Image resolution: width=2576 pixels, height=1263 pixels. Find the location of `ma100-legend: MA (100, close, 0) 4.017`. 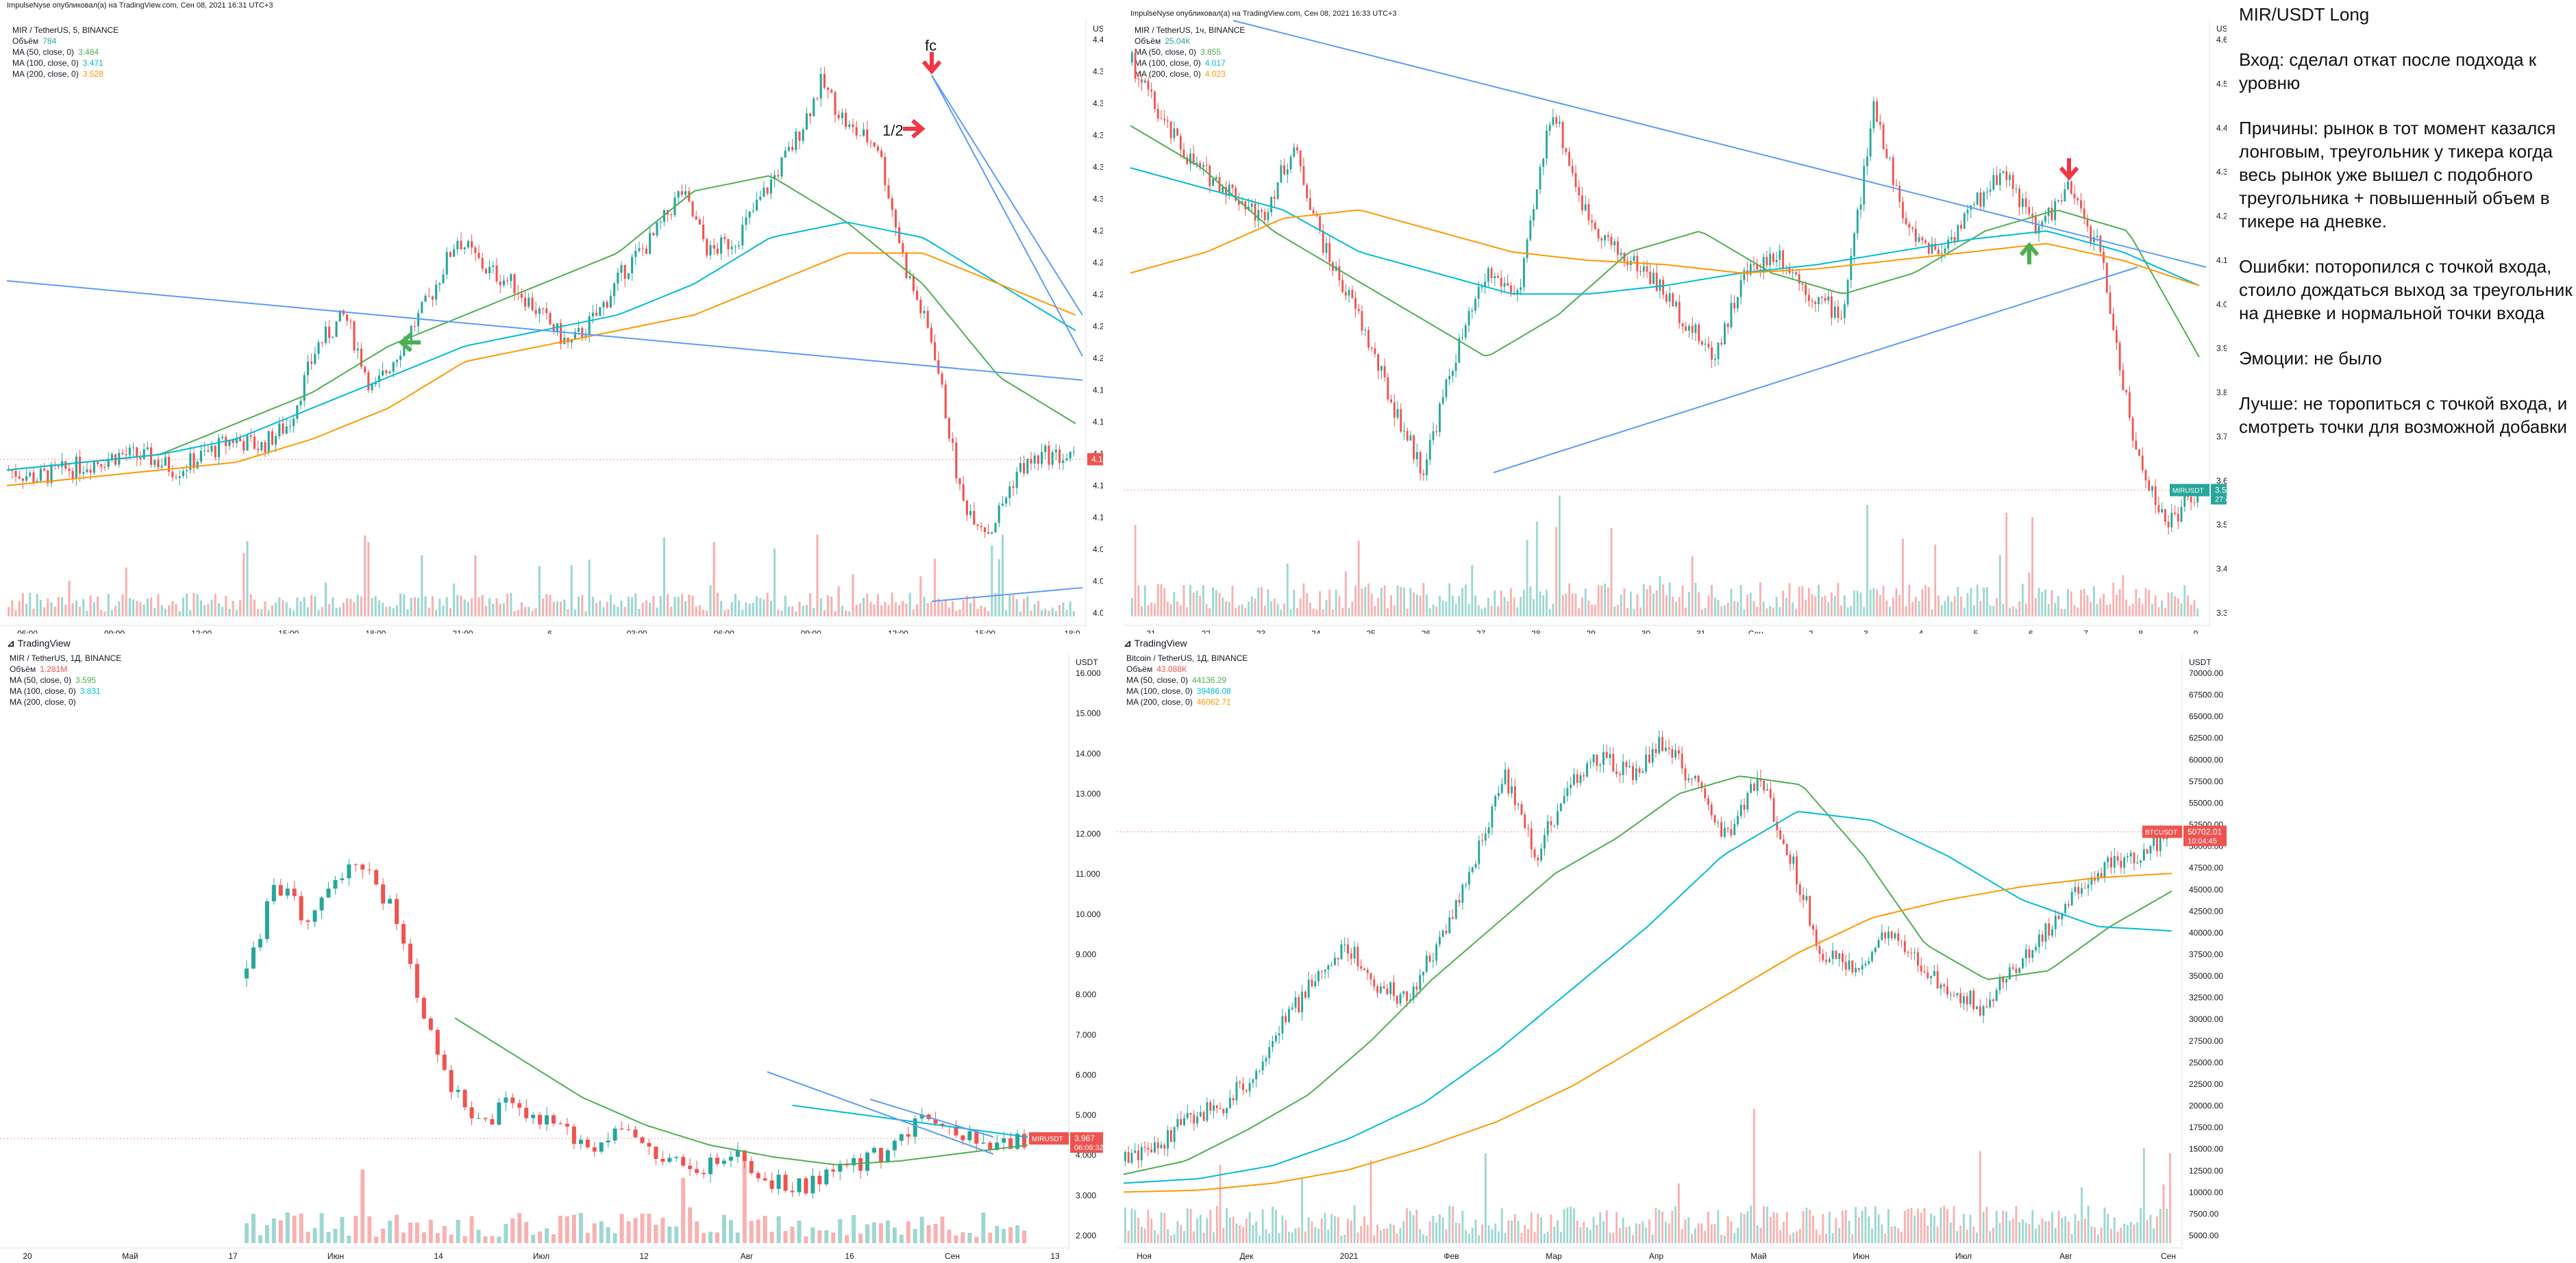

ma100-legend: MA (100, close, 0) 4.017 is located at coordinates (1180, 63).